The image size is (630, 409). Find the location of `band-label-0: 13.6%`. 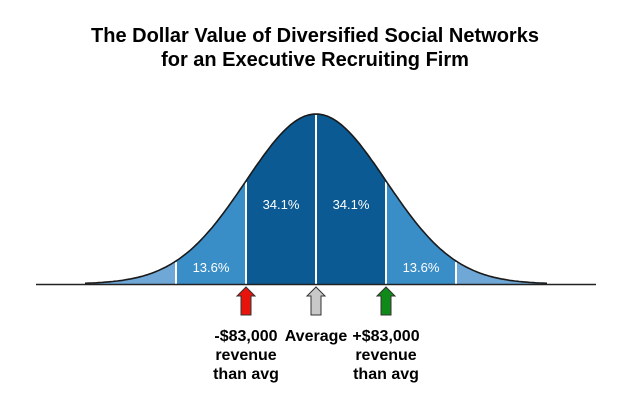

band-label-0: 13.6% is located at coordinates (211, 267).